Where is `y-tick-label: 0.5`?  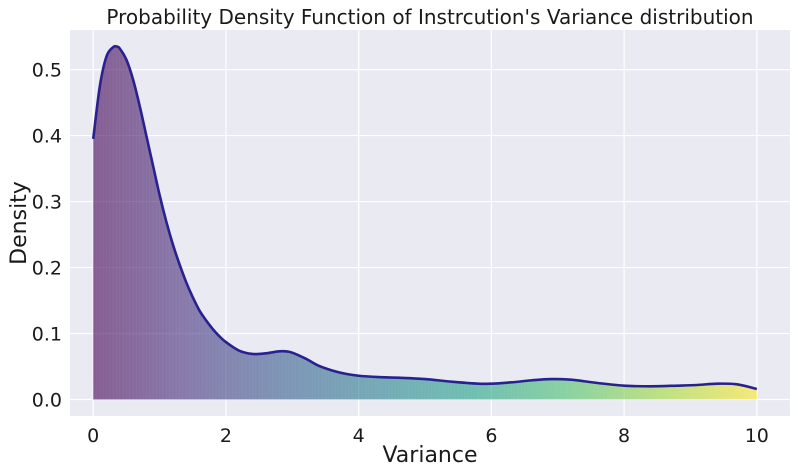 y-tick-label: 0.5 is located at coordinates (47, 71).